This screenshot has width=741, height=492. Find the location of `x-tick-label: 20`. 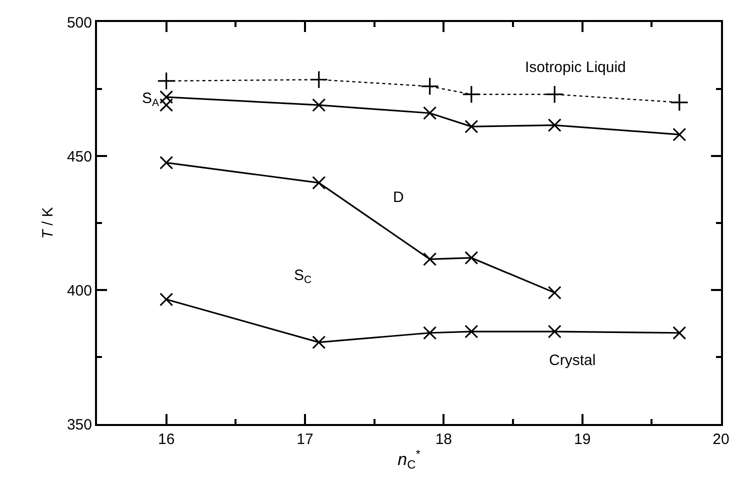

x-tick-label: 20 is located at coordinates (721, 439).